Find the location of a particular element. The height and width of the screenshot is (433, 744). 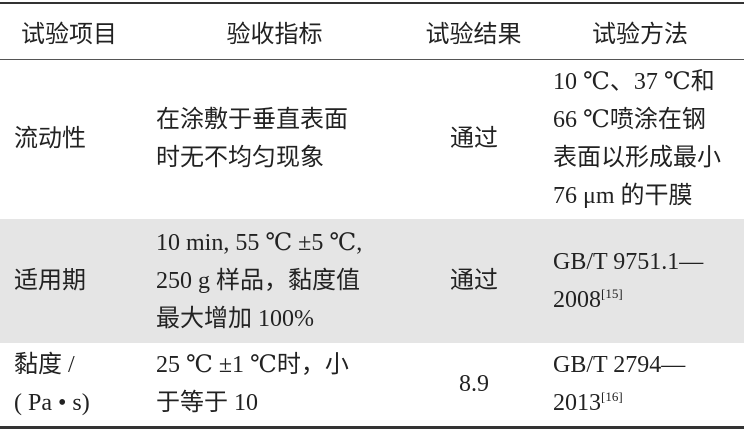

cell-line: 时无不均匀现象 is located at coordinates (240, 158).